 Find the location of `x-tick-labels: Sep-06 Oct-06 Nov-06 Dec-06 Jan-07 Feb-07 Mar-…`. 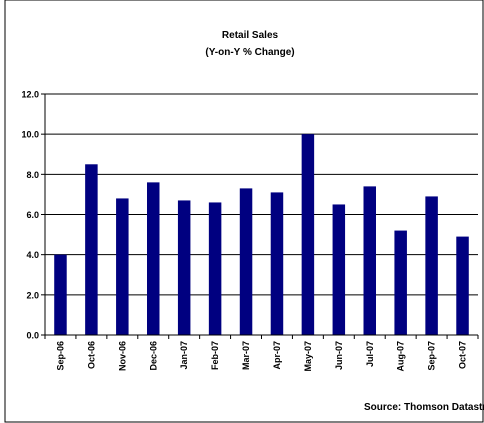

x-tick-labels: Sep-06 Oct-06 Nov-06 Dec-06 Jan-07 Feb-07 Mar-… is located at coordinates (261, 356).